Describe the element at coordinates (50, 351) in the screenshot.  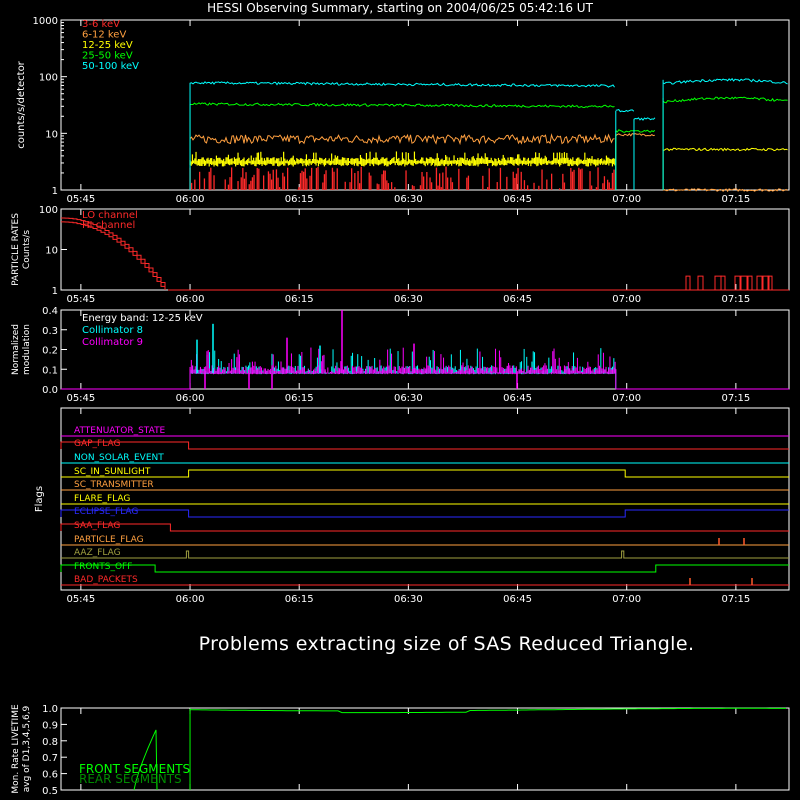
I see `y-tick-label: 0.2` at that location.